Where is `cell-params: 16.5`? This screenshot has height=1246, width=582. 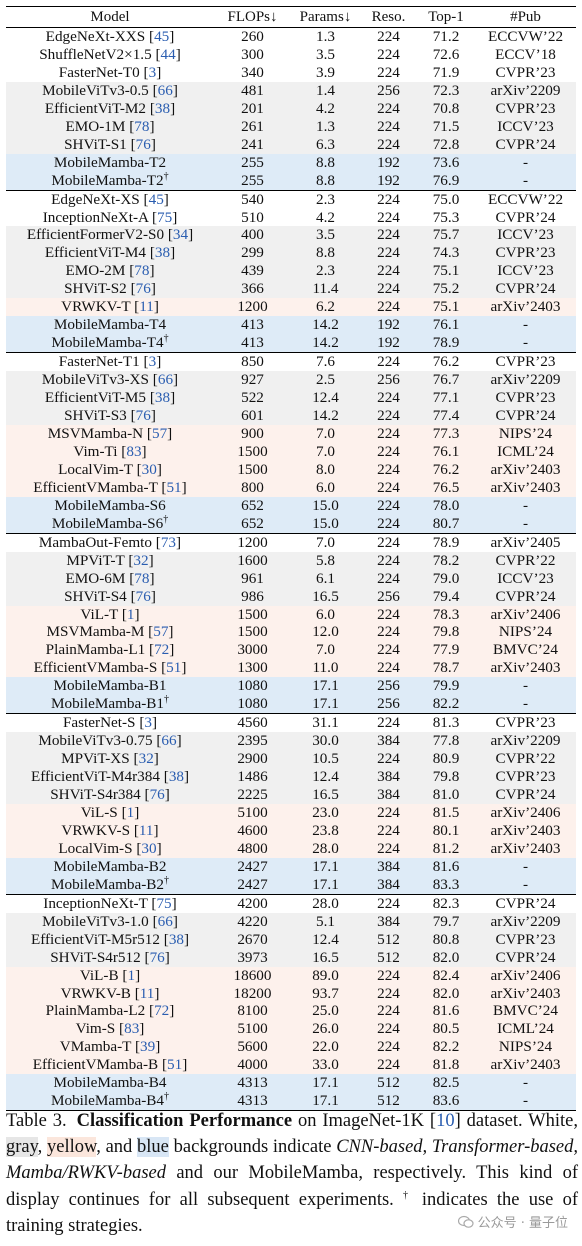 cell-params: 16.5 is located at coordinates (325, 596).